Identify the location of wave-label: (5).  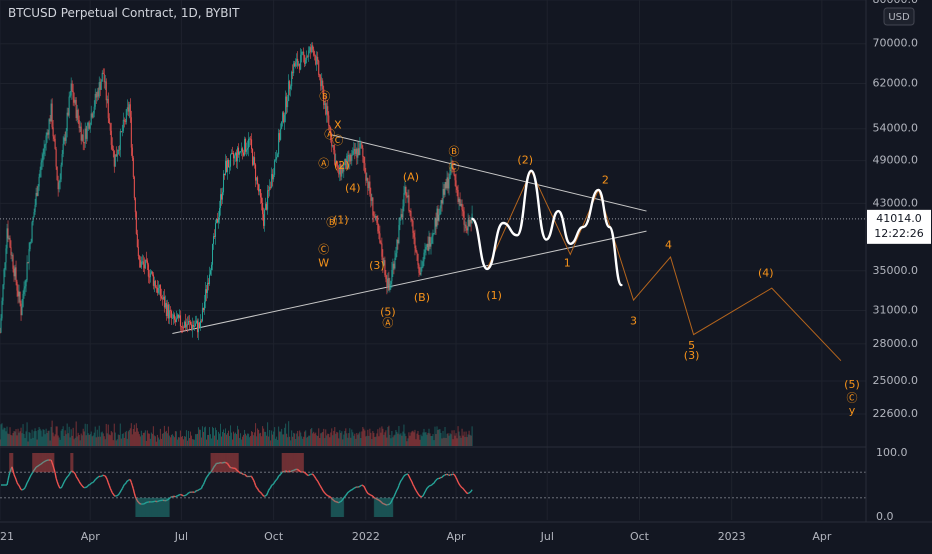
(852, 384).